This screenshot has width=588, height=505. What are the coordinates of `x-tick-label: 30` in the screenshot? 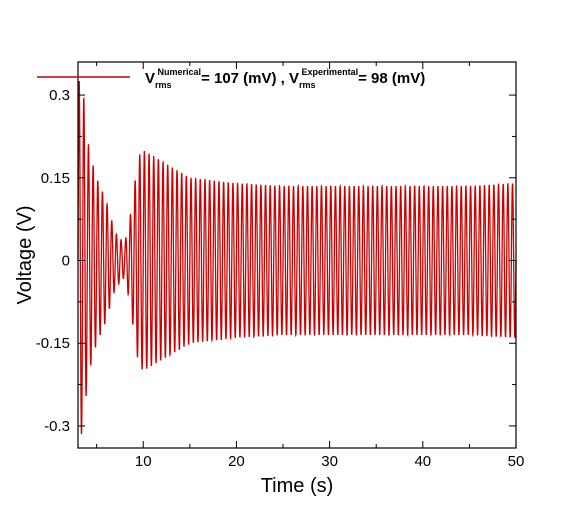 It's located at (329, 461).